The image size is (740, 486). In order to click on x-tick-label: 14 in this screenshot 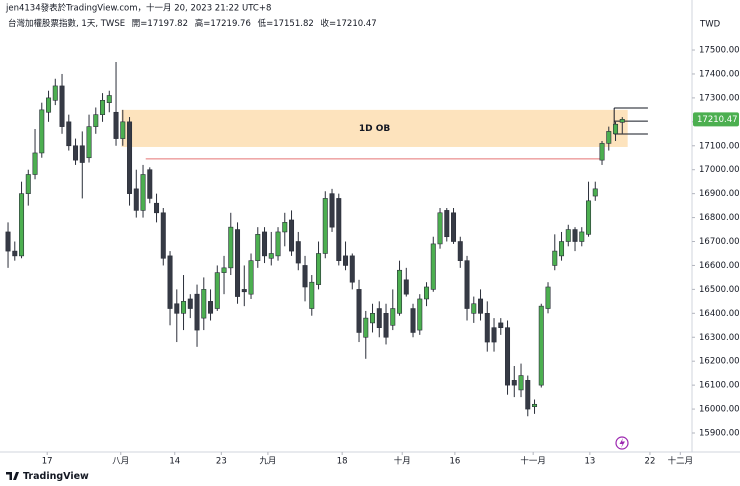, I will do `click(174, 462)`.